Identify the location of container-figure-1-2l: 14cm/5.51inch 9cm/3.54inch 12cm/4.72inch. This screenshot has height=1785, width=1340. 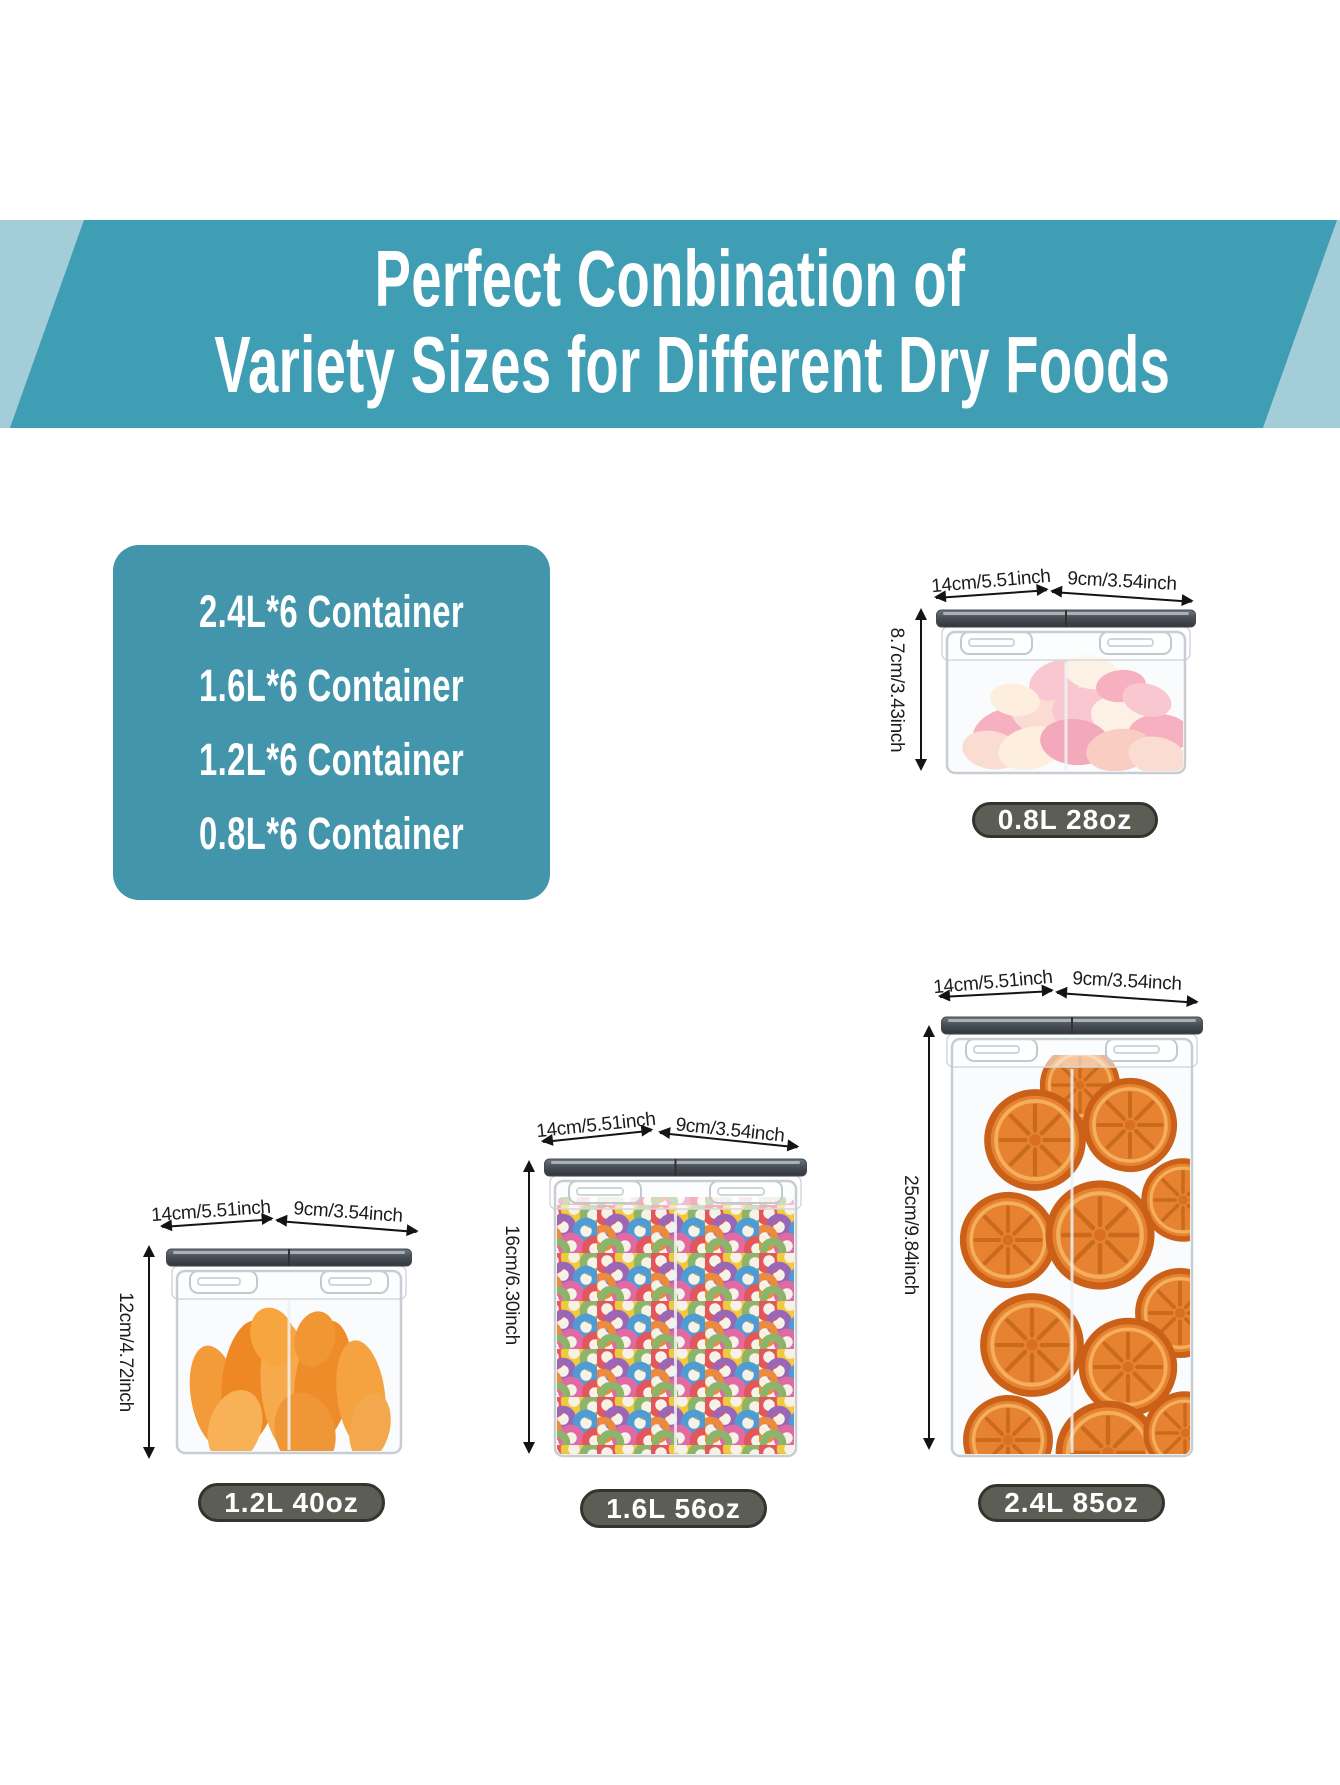
(265, 1360).